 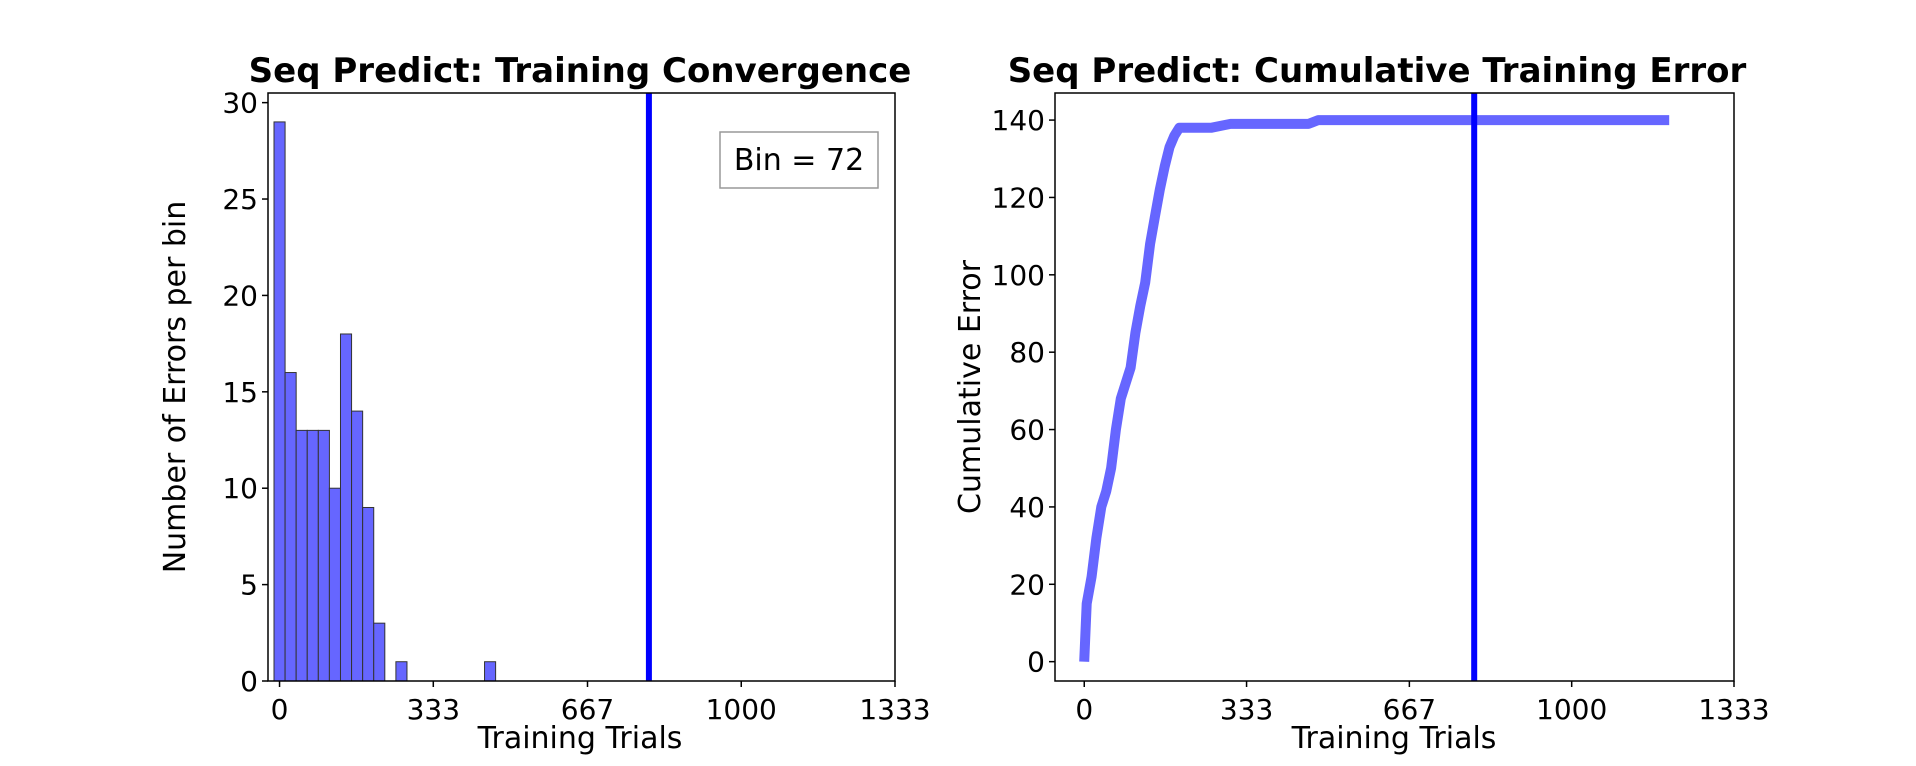 I want to click on y-tick-labels: 0 5 10 15 20 25 30, so click(x=245, y=392).